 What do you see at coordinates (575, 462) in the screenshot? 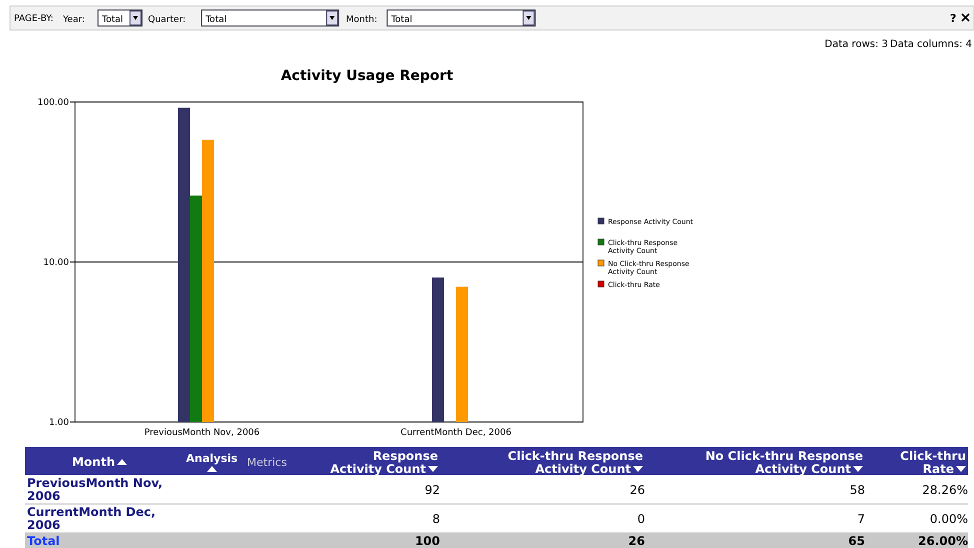
I see `text: Click-thru Response Activity Count` at bounding box center [575, 462].